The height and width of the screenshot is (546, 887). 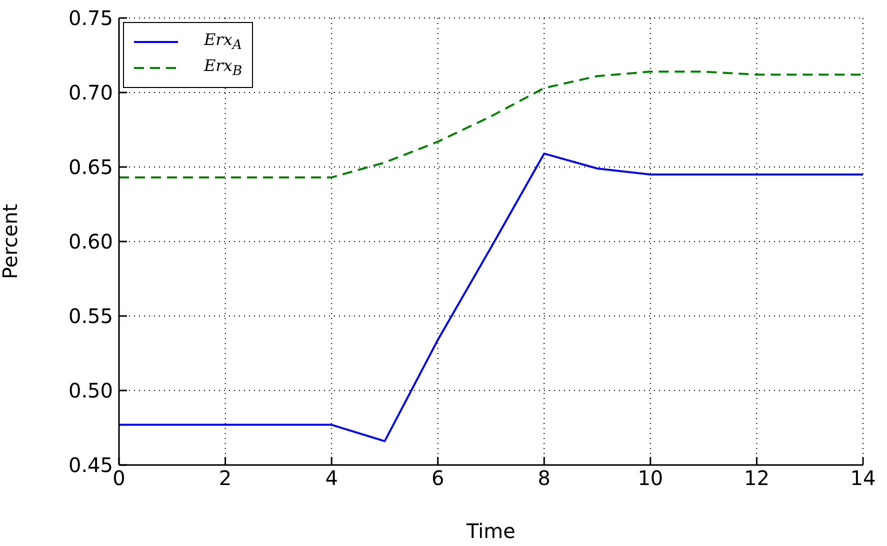 I want to click on legend-label: Erx$_{B}$, so click(x=223, y=68).